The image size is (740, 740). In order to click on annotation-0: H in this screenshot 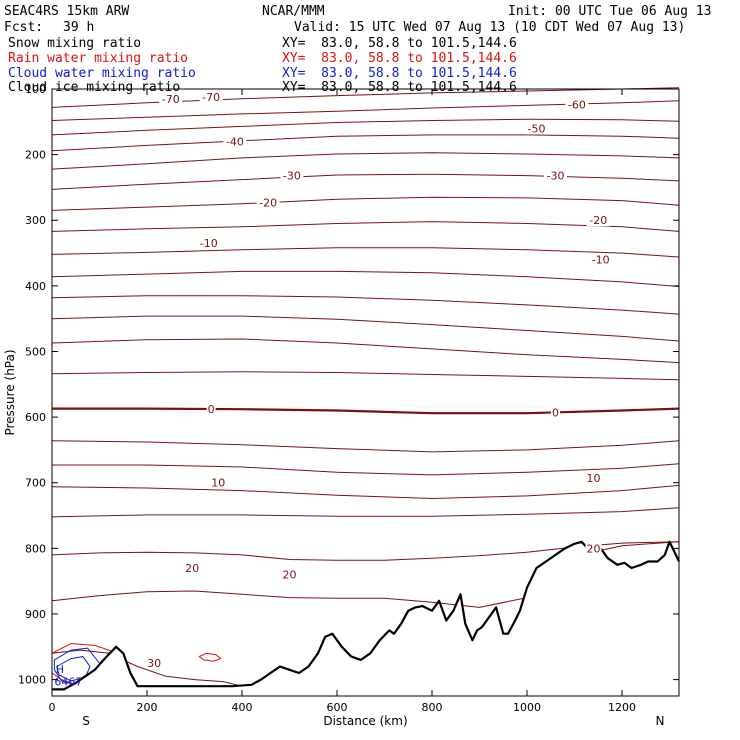, I will do `click(60, 669)`.